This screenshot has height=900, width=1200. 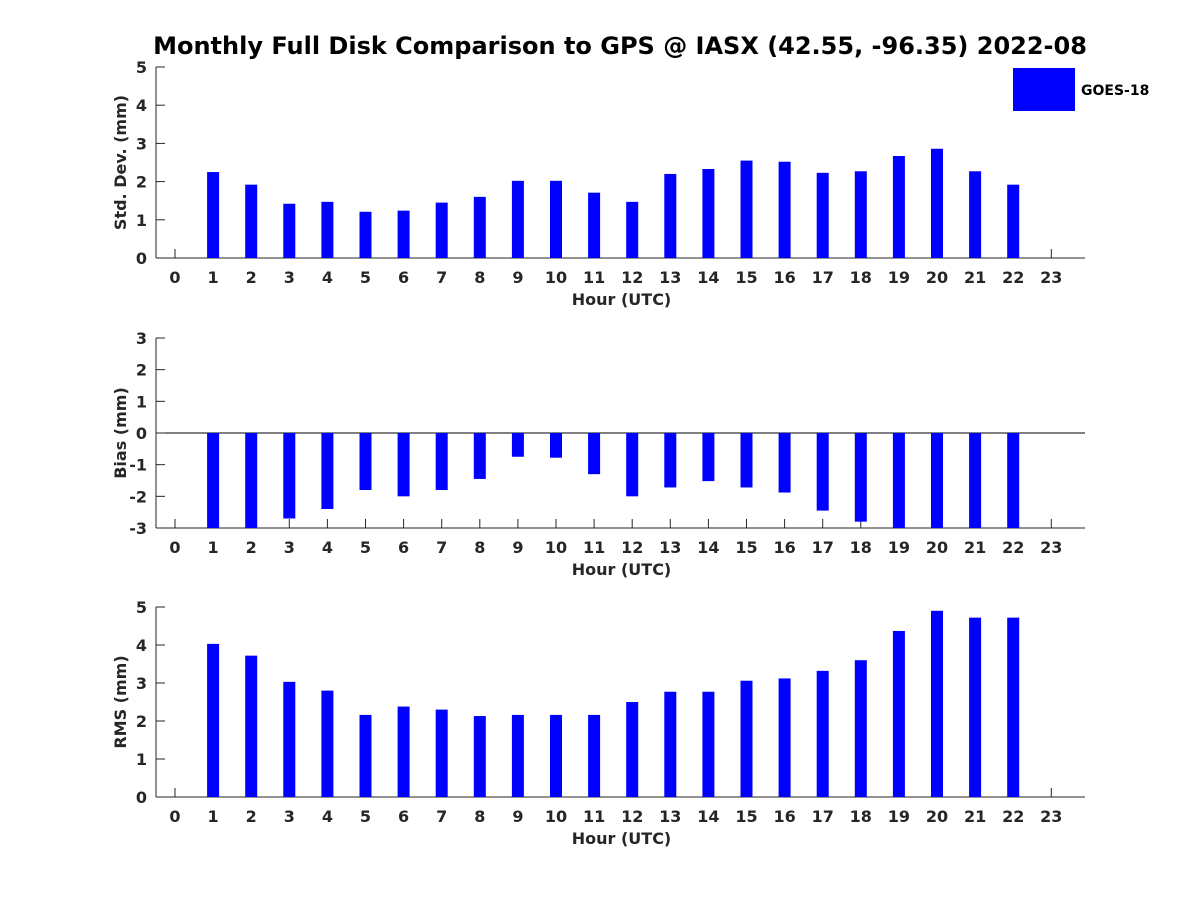 I want to click on std-xtick-label: 17, so click(x=823, y=277).